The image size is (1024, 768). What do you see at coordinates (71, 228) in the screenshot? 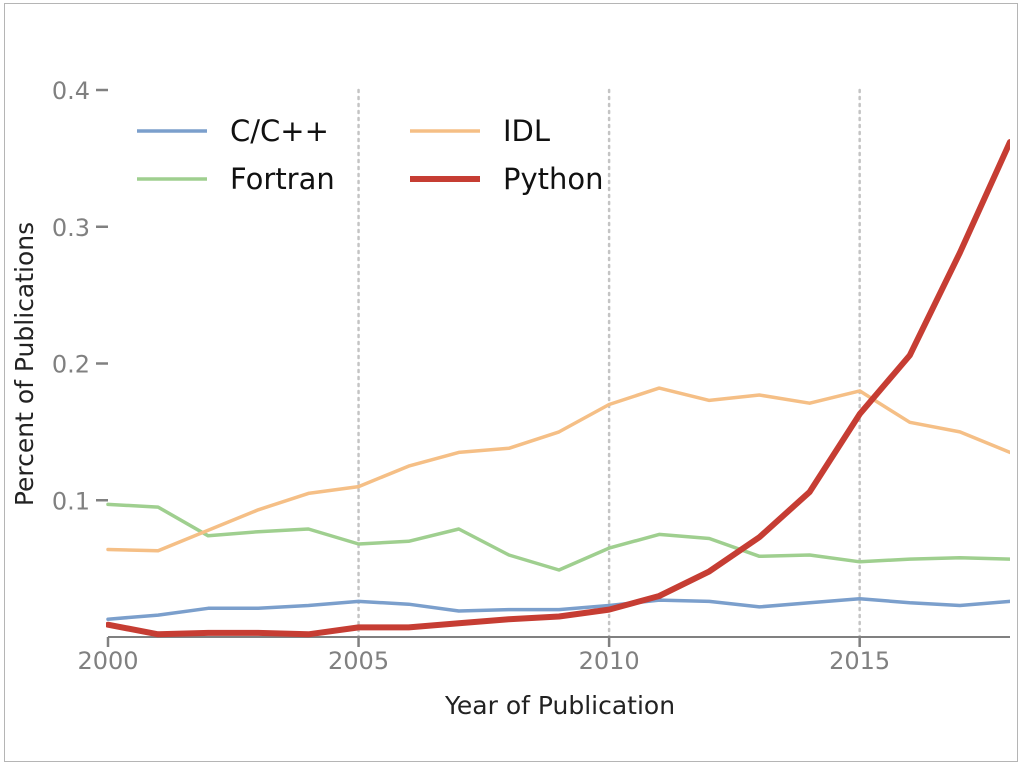
I see `y-tick-label: 0.3` at bounding box center [71, 228].